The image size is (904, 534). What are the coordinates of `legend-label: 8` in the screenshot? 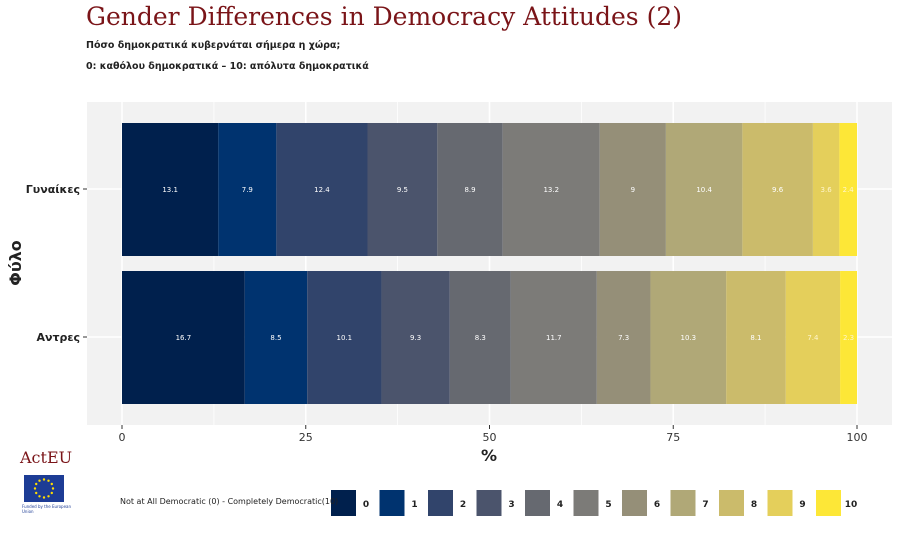 It's located at (754, 505).